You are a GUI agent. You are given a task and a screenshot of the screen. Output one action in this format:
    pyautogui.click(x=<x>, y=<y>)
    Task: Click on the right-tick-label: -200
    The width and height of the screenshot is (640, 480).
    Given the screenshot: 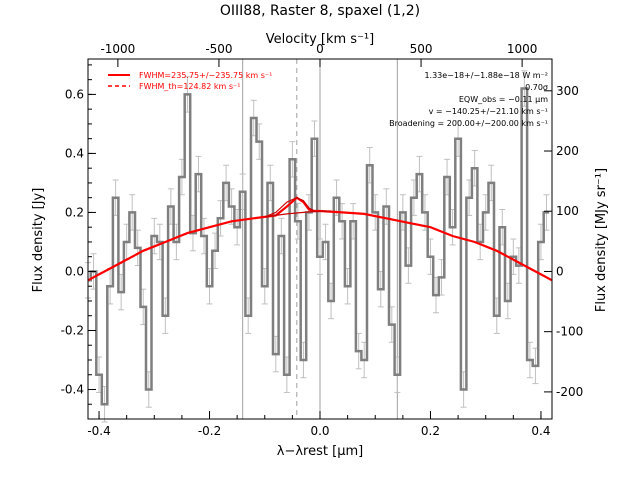 What is the action you would take?
    pyautogui.click(x=569, y=392)
    